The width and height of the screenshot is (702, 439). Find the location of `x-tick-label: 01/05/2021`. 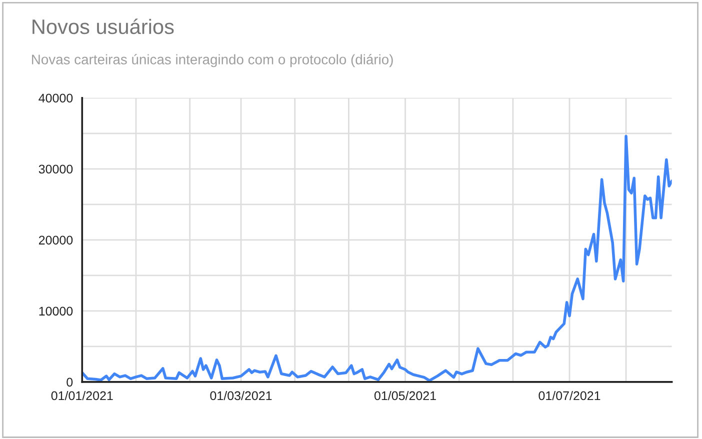

x-tick-label: 01/05/2021 is located at coordinates (405, 395).